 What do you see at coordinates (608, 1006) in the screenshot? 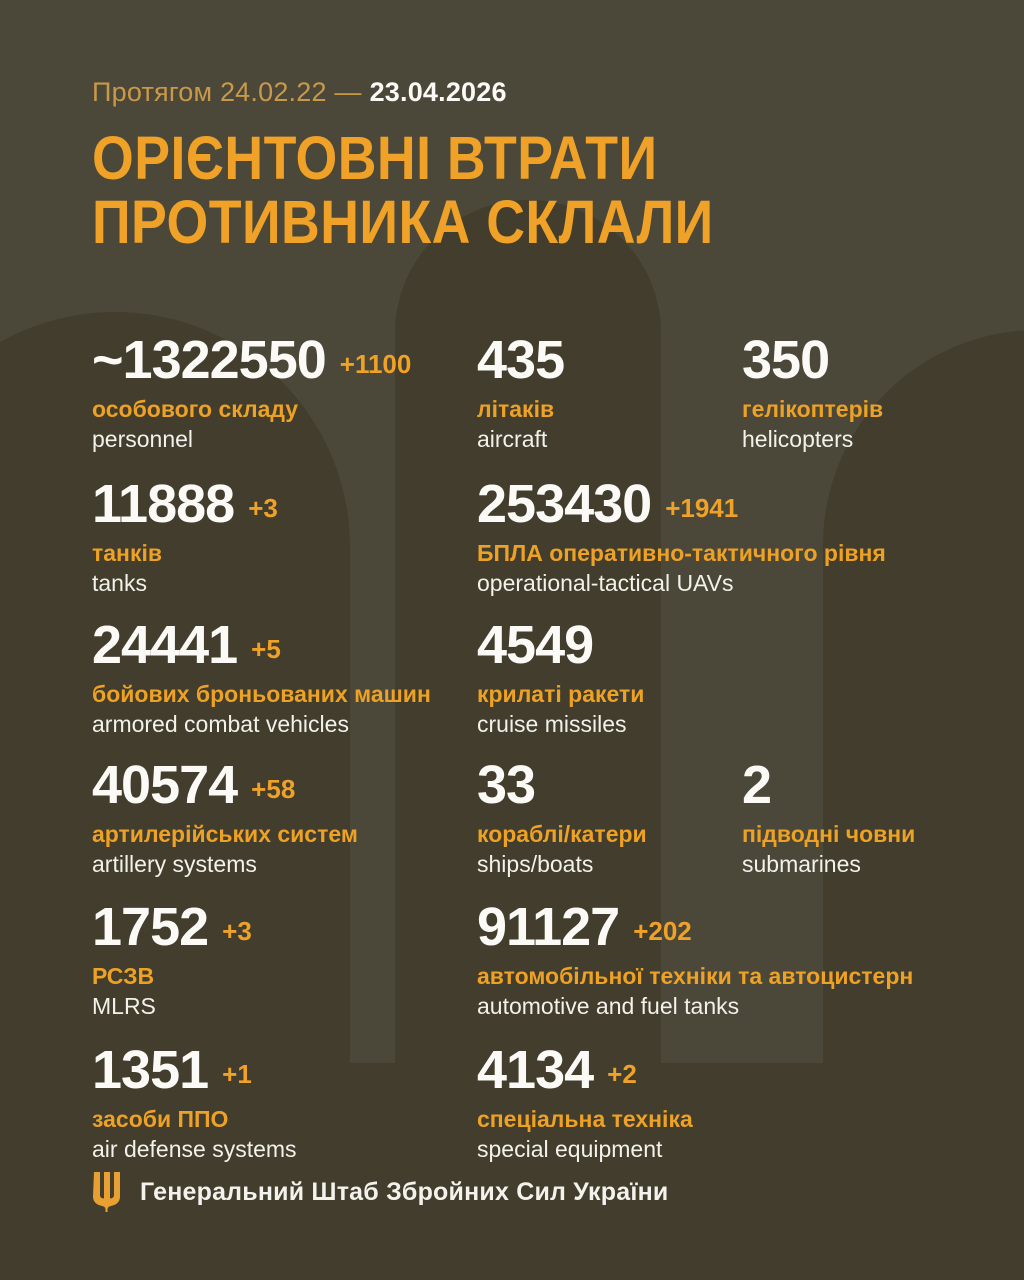
I see `stat-label-en: automotive and fuel tanks` at bounding box center [608, 1006].